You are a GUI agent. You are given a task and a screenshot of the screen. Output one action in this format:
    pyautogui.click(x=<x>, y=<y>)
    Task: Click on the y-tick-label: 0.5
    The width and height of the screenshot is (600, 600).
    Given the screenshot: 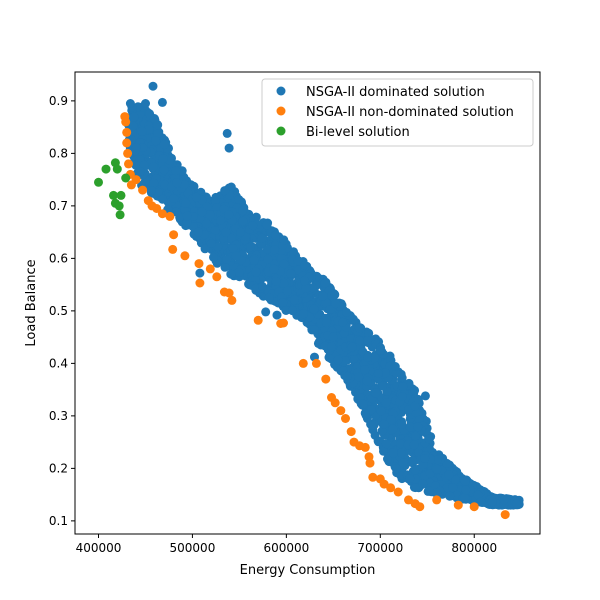 What is the action you would take?
    pyautogui.click(x=58, y=311)
    